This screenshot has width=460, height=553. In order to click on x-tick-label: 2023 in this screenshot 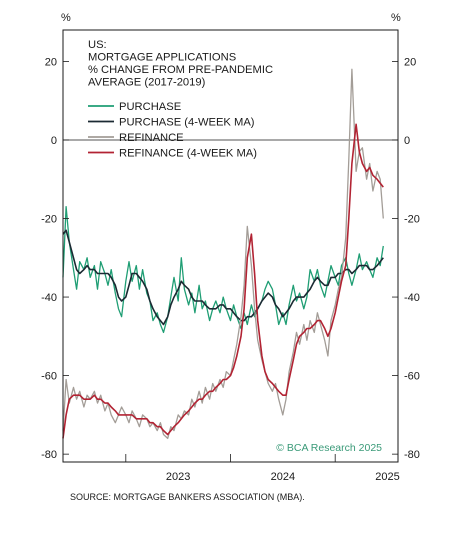, I will do `click(178, 477)`.